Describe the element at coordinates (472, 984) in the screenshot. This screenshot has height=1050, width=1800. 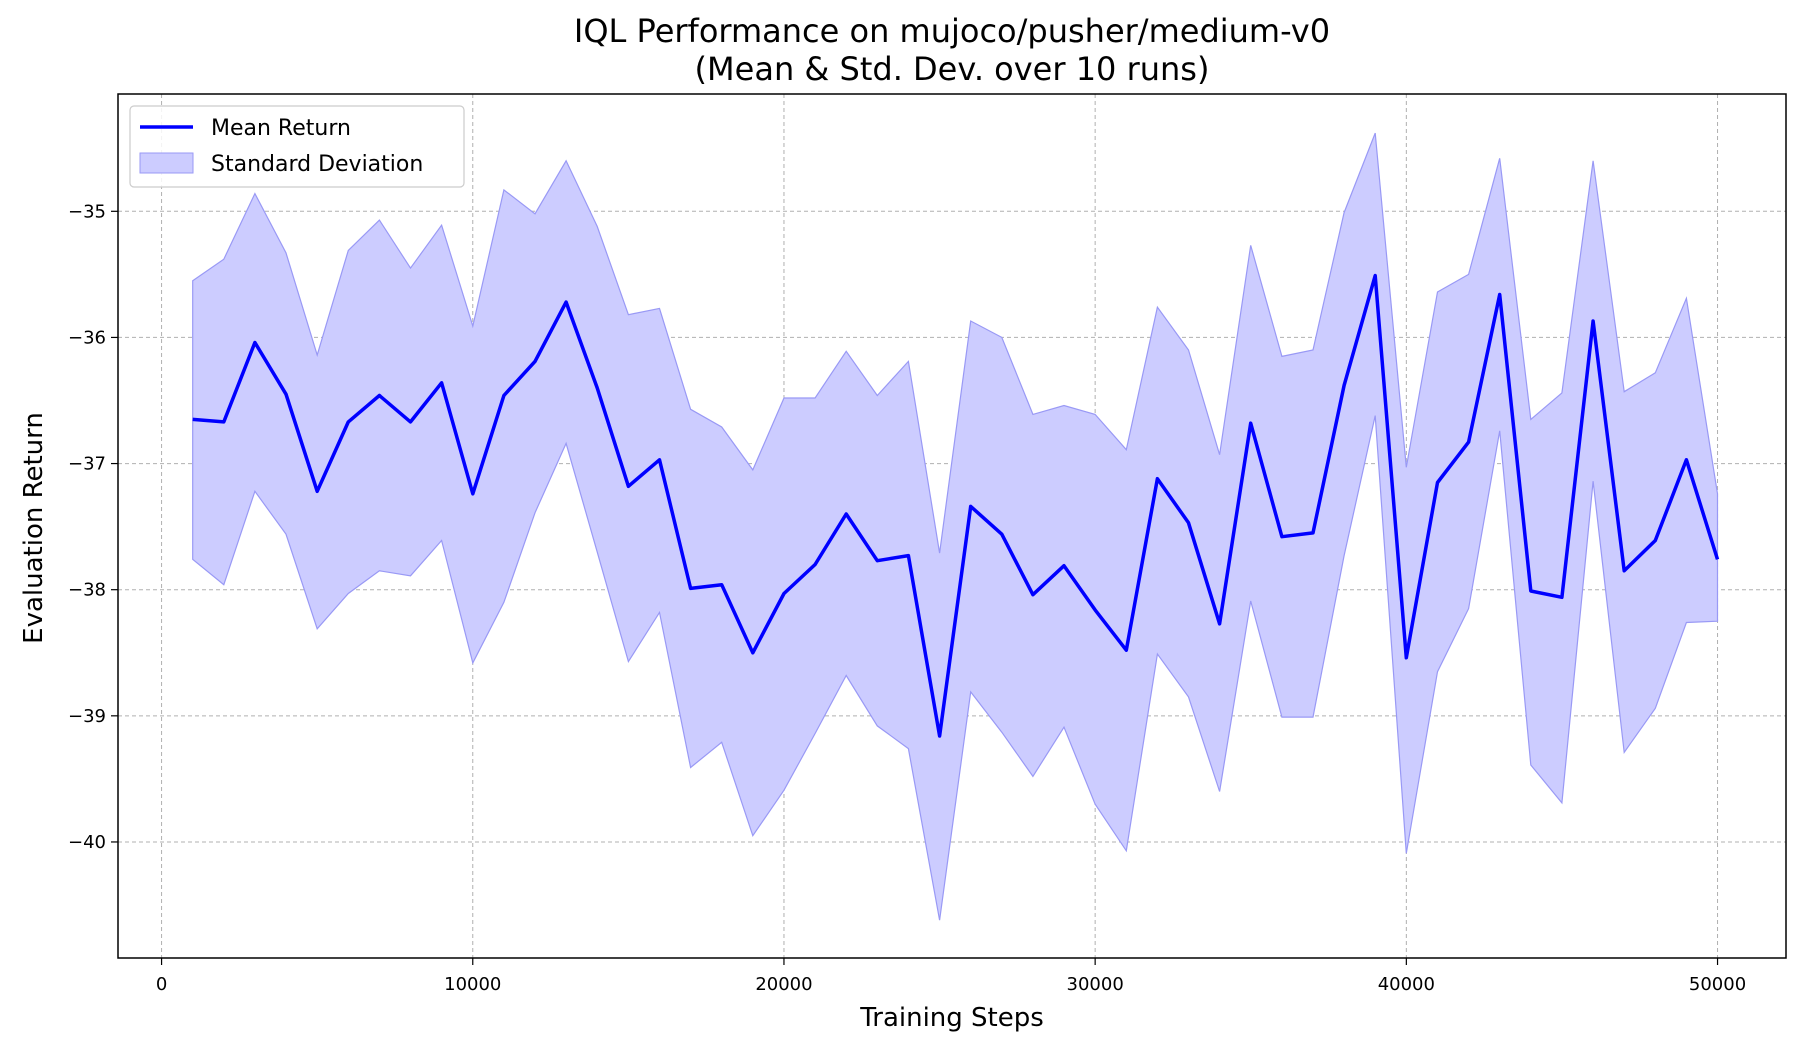
I see `x-tick-label: 10000` at that location.